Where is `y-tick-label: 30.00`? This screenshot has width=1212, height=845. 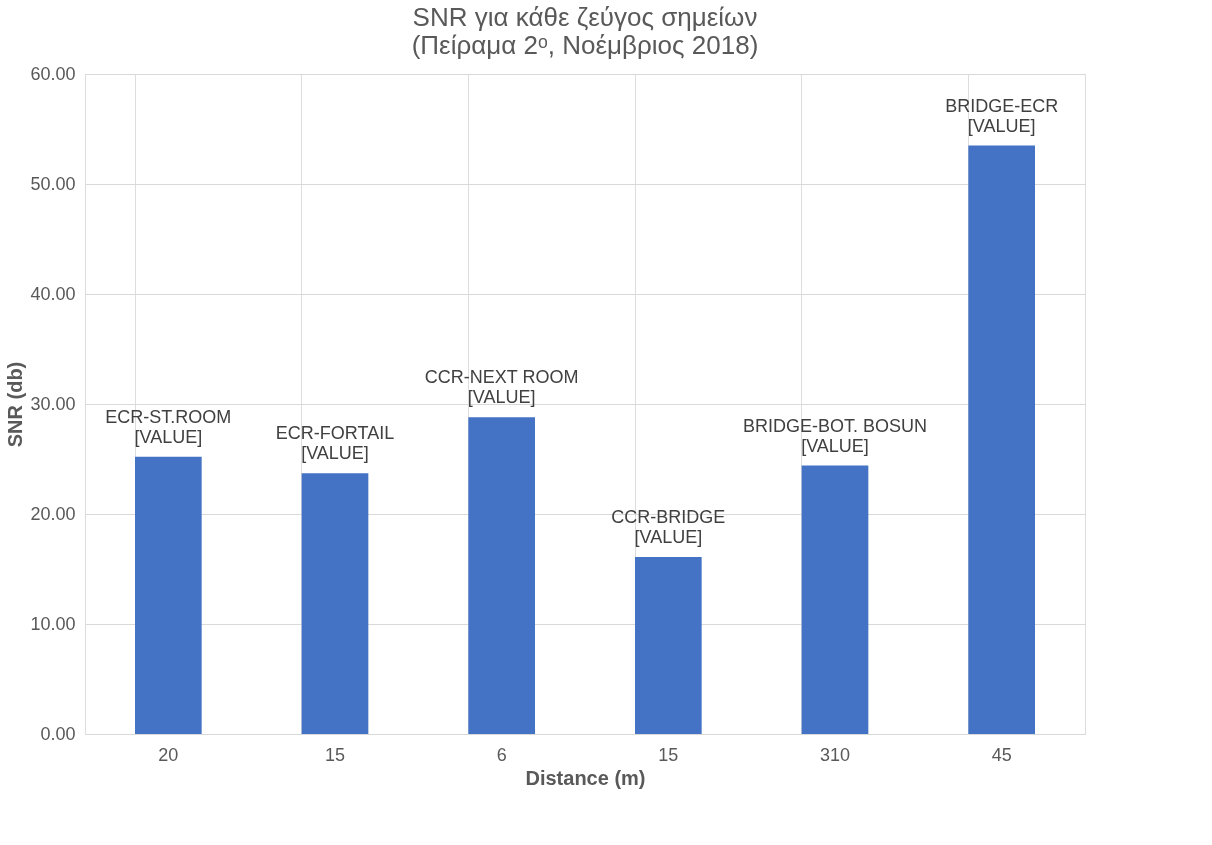 y-tick-label: 30.00 is located at coordinates (53, 403).